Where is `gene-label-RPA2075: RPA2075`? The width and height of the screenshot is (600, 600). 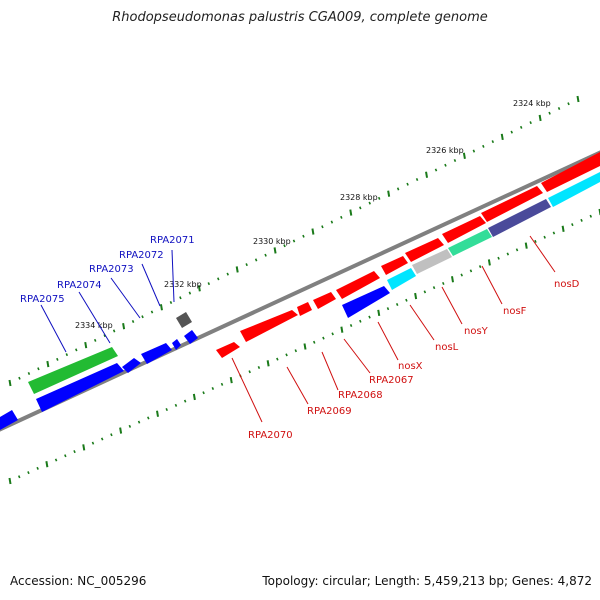
gene-label-RPA2075: RPA2075 is located at coordinates (42, 299).